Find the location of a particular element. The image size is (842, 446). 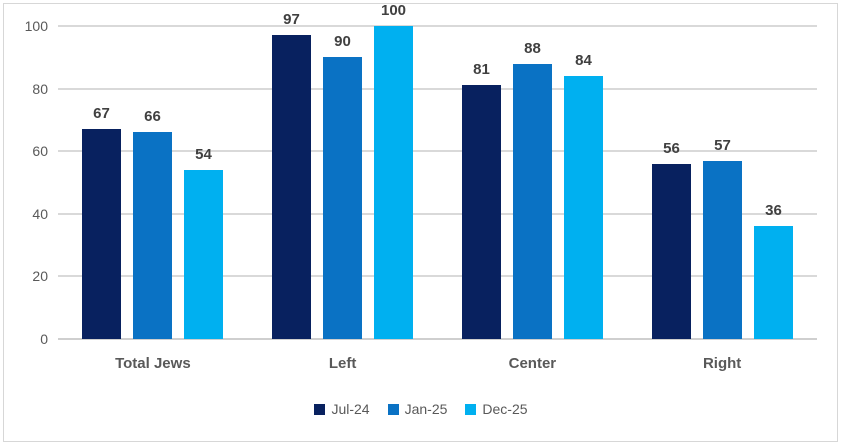

legend-label: Jul-24 is located at coordinates (350, 409).